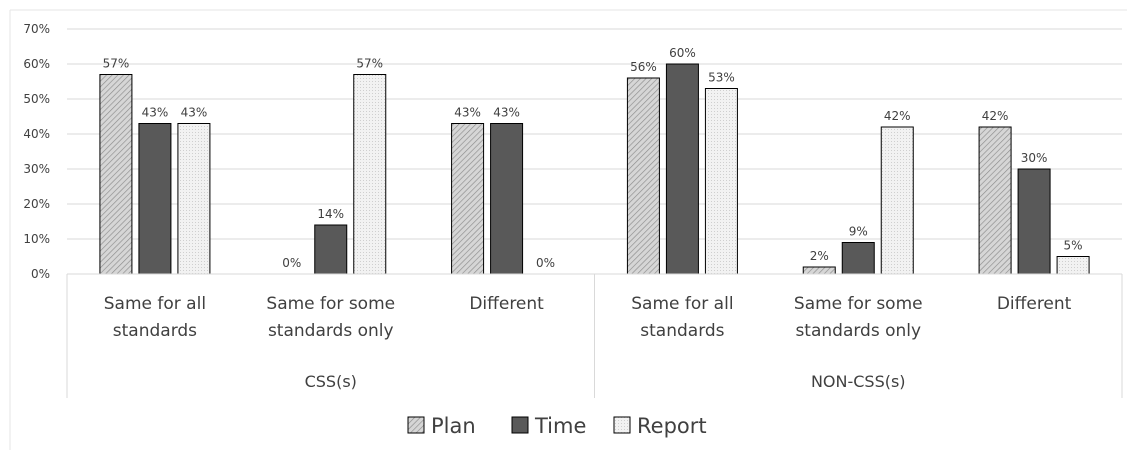 The height and width of the screenshot is (456, 1127). I want to click on data-label: 2%, so click(819, 256).